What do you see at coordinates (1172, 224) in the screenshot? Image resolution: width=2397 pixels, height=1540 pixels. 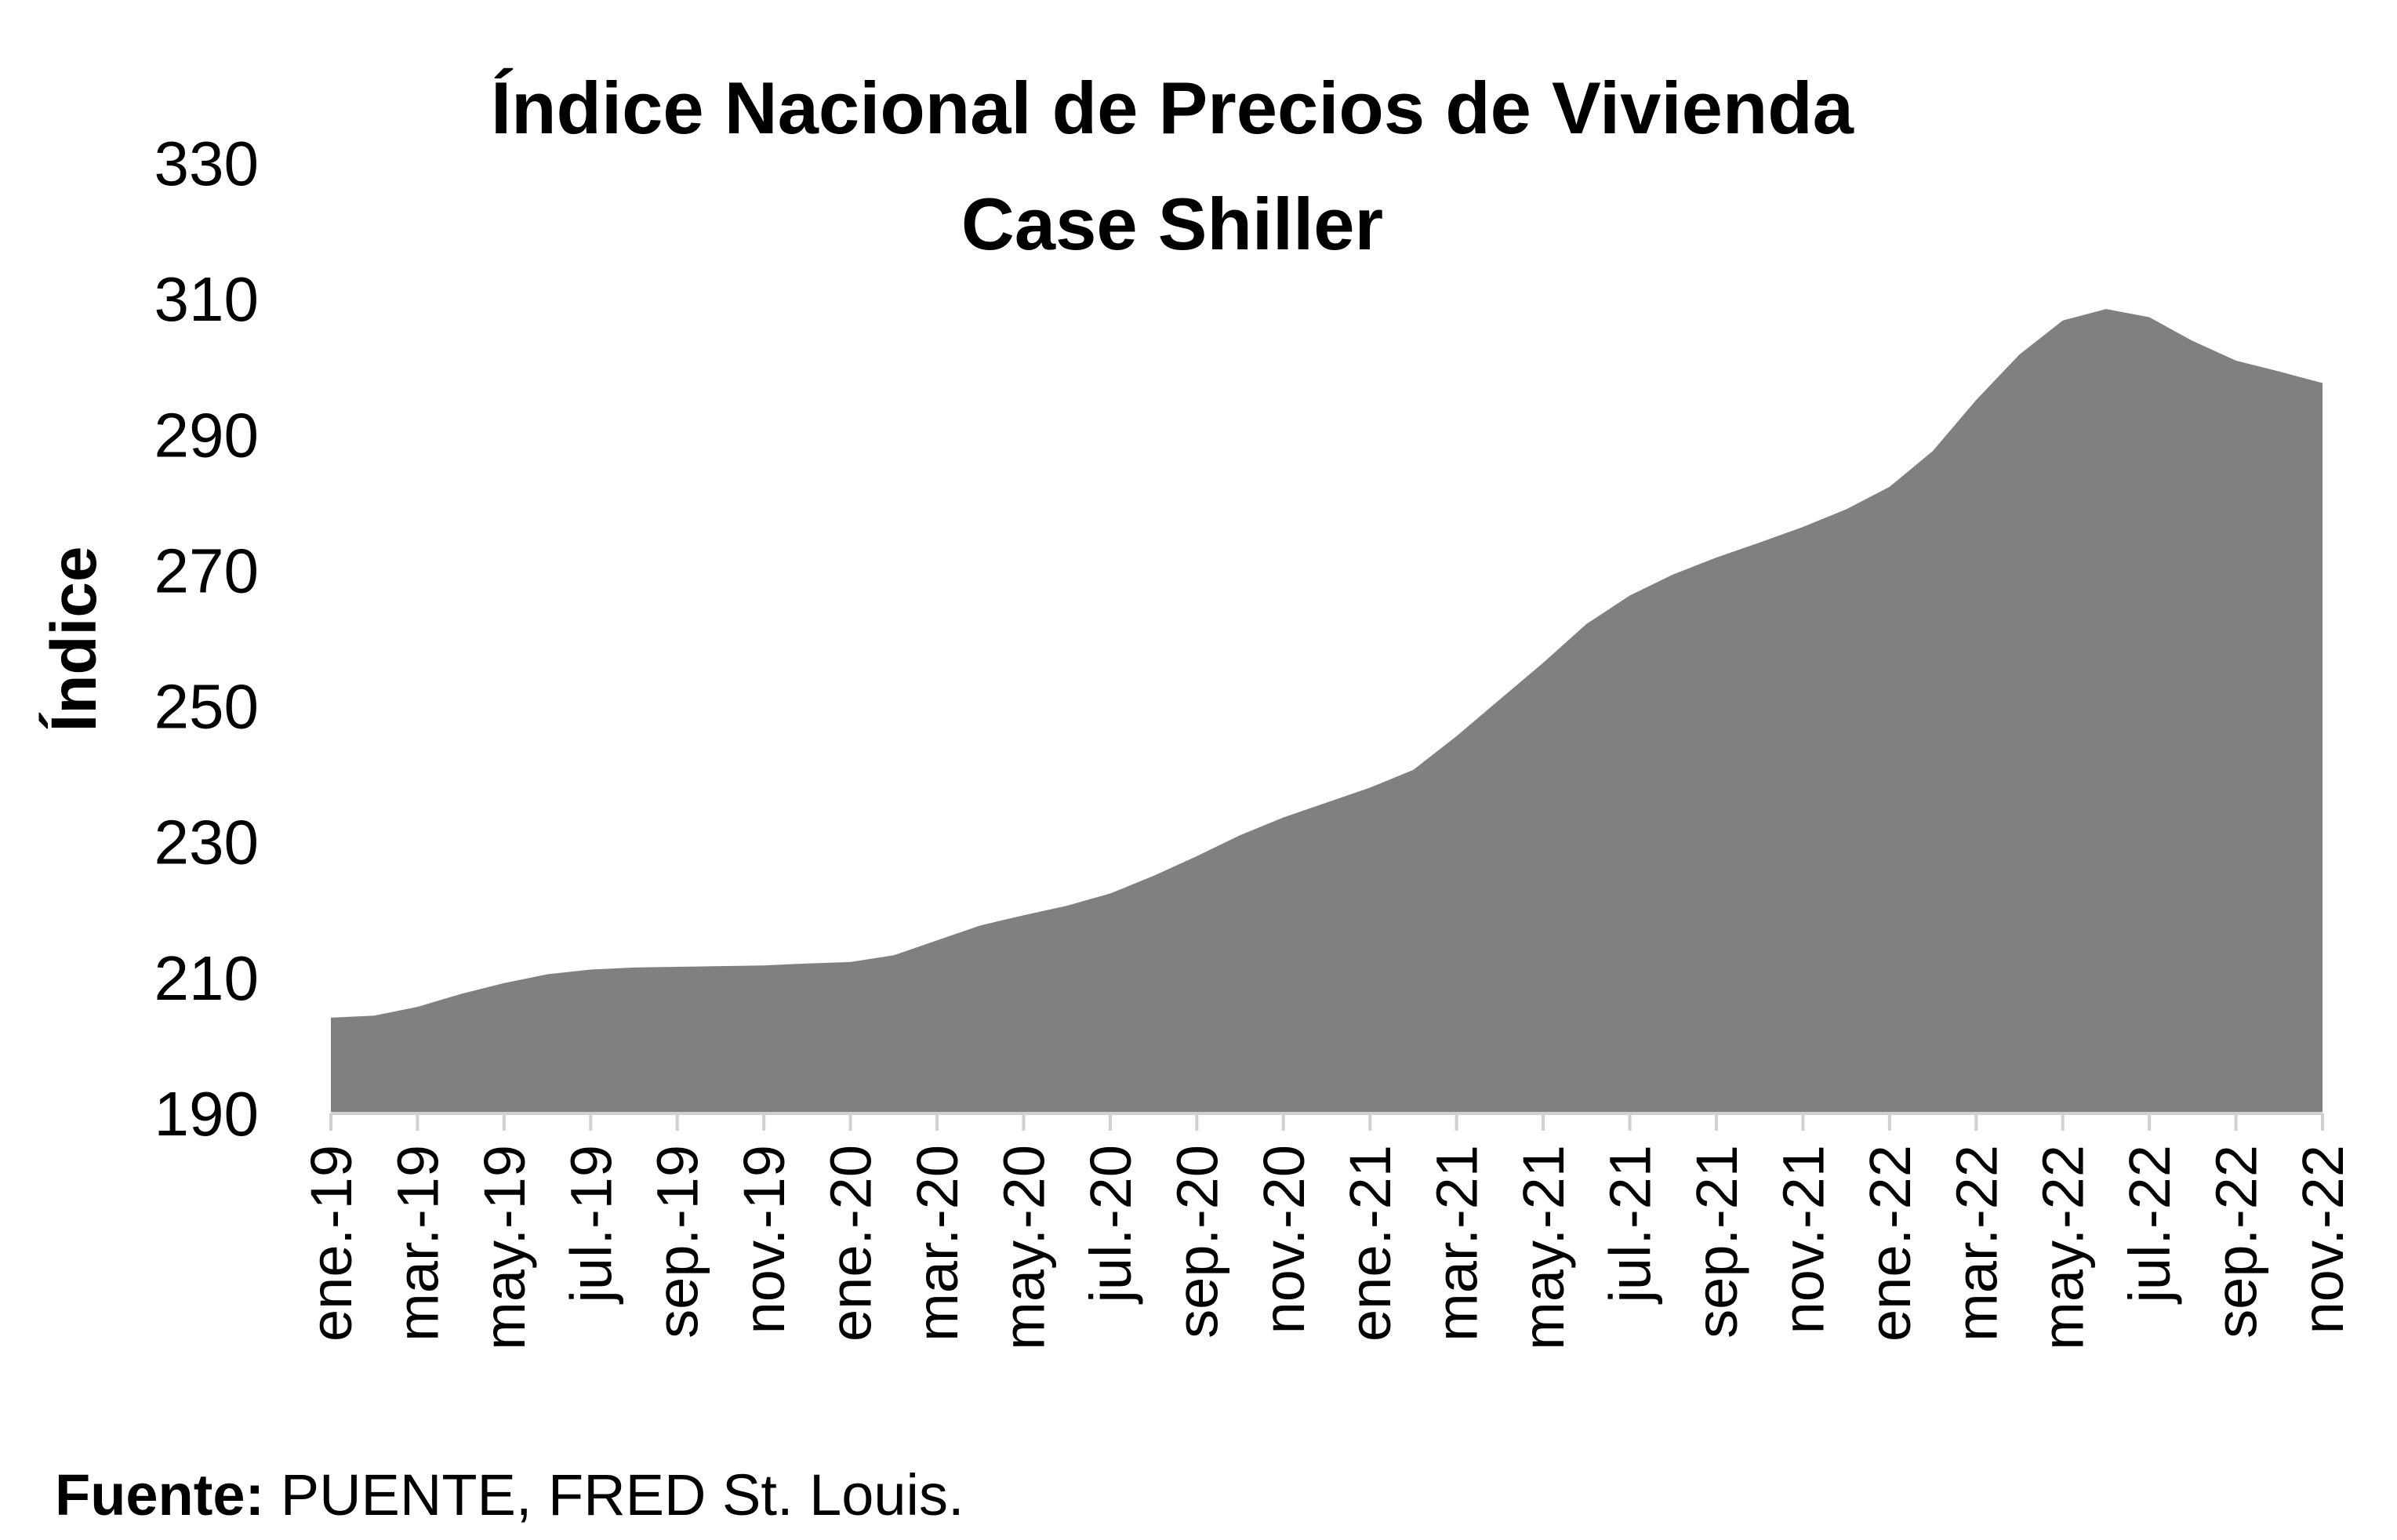 I see `chart-subtitle: Case Shiller` at bounding box center [1172, 224].